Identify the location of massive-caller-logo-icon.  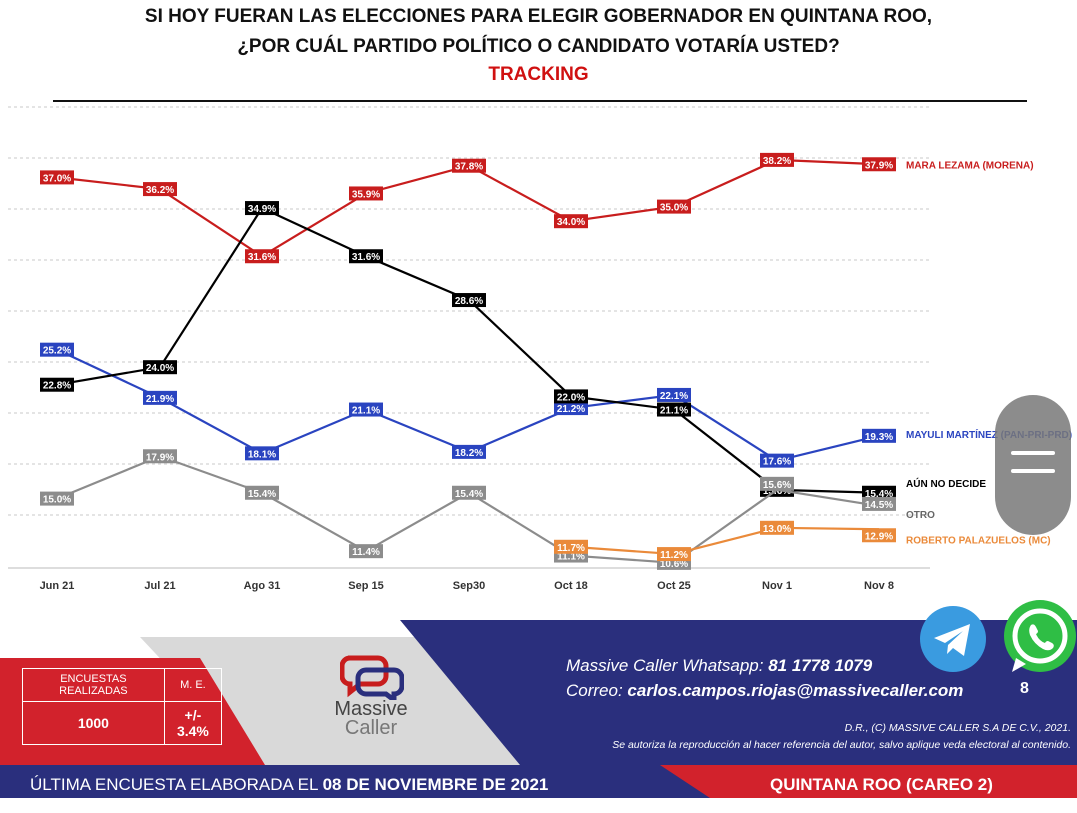
(372, 677).